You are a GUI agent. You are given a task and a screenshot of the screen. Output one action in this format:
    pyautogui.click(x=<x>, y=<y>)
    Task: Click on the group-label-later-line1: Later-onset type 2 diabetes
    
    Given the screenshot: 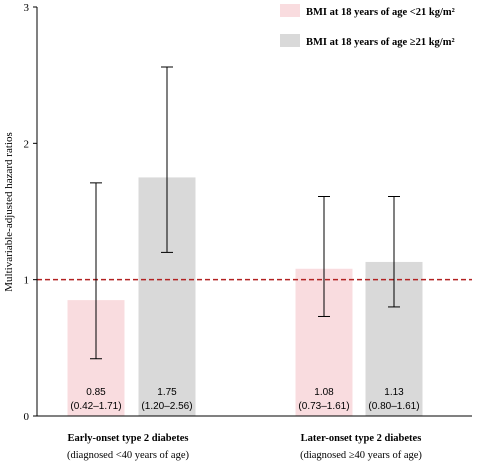 What is the action you would take?
    pyautogui.click(x=361, y=438)
    